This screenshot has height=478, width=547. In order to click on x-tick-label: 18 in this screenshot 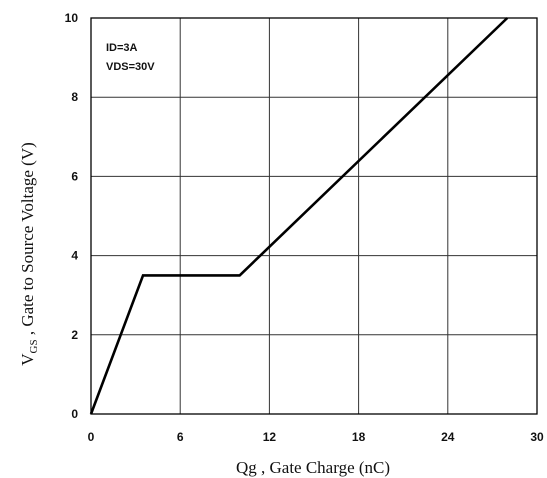, I will do `click(359, 437)`.